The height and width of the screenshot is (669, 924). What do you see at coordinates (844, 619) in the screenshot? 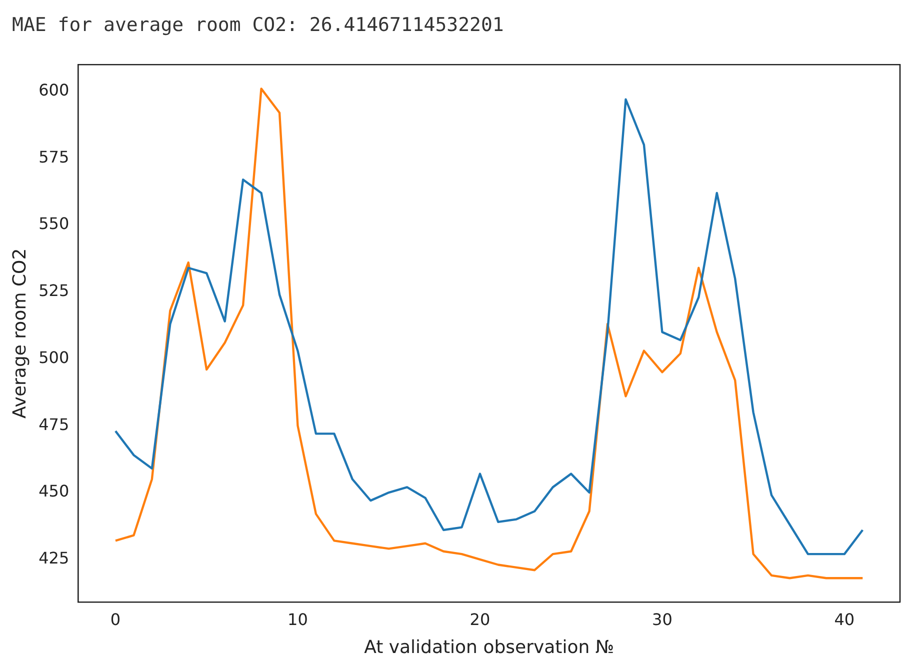
I see `x-tick-label: 40` at bounding box center [844, 619].